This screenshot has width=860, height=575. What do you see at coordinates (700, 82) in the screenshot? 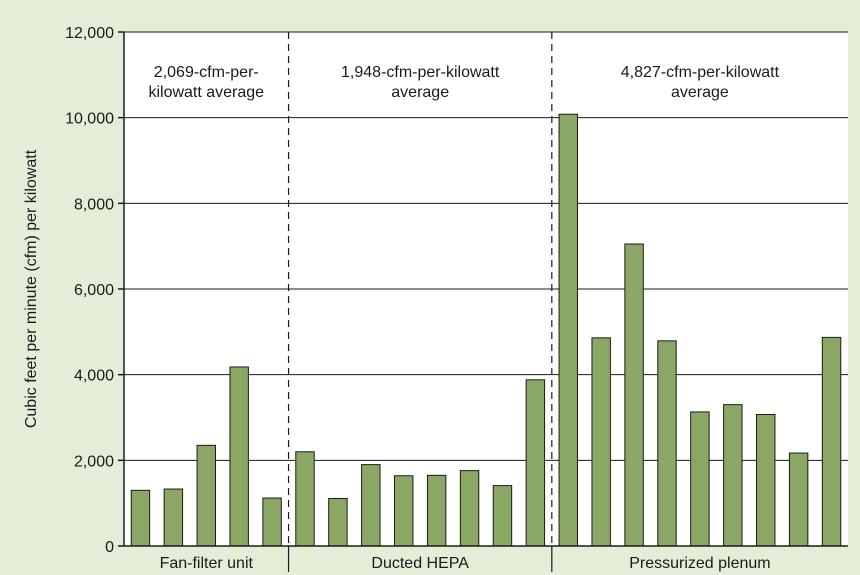
I see `group-average-annotation: 4,827-cfm-per-kilowatt average` at bounding box center [700, 82].